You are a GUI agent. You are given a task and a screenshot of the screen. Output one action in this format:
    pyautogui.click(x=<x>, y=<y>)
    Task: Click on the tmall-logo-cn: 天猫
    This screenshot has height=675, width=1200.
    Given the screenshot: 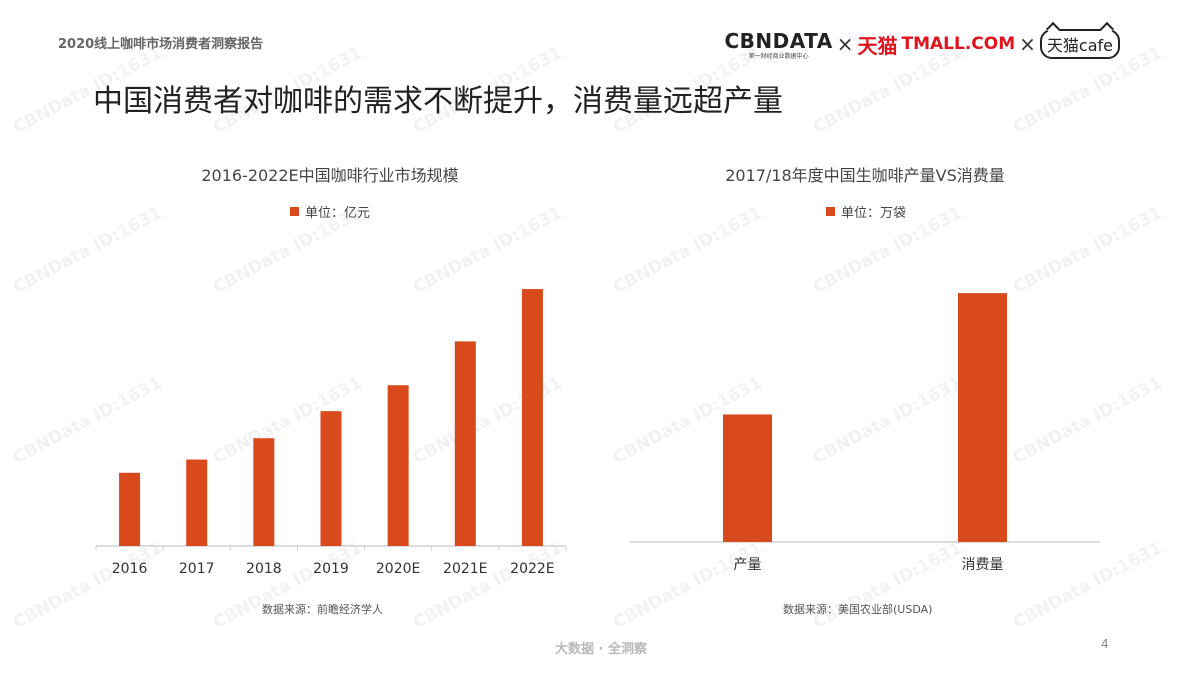 What is the action you would take?
    pyautogui.click(x=877, y=45)
    